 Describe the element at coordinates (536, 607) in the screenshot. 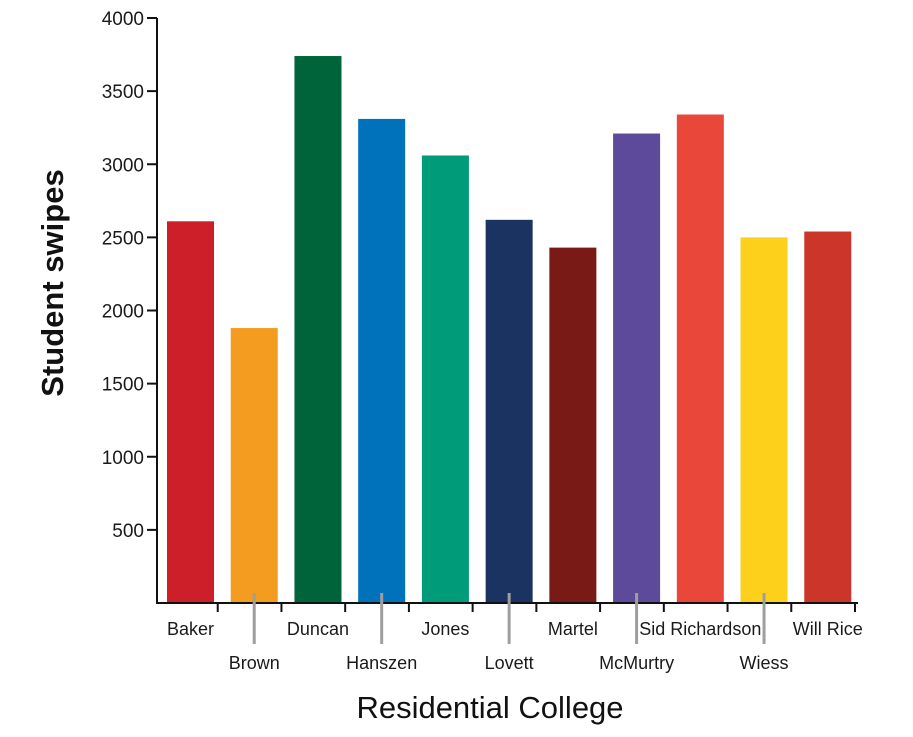

I see `x-ticks` at that location.